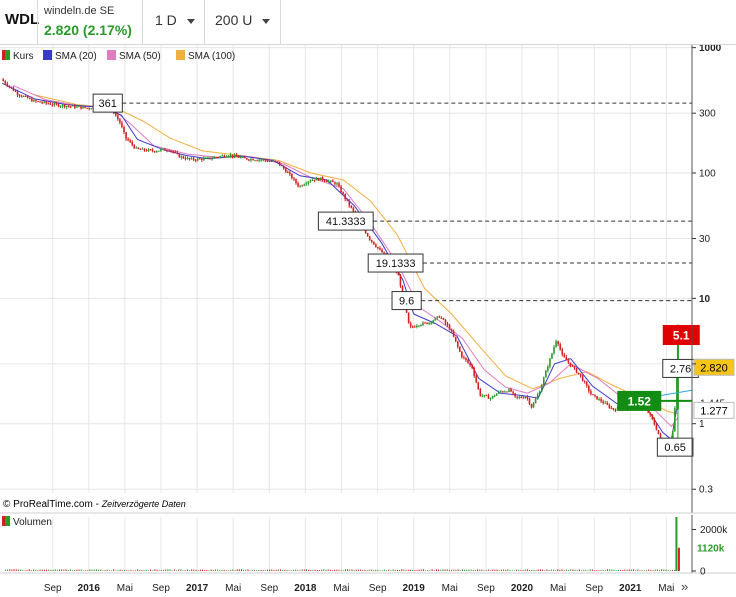 This screenshot has width=736, height=597. Describe the element at coordinates (705, 239) in the screenshot. I see `y-tick-label: 30` at that location.